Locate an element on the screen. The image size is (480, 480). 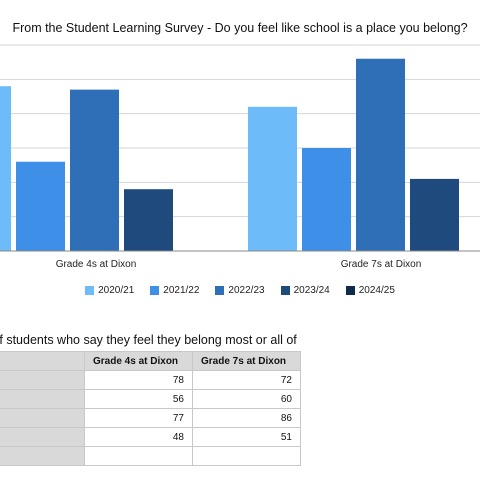
table-row: 56 60 is located at coordinates (150, 399).